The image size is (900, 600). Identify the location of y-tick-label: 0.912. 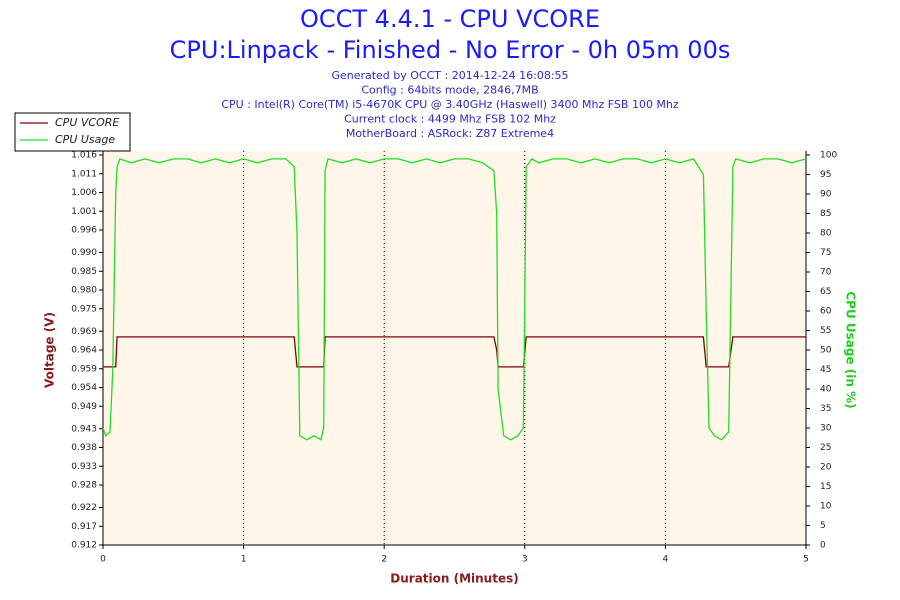
(84, 546).